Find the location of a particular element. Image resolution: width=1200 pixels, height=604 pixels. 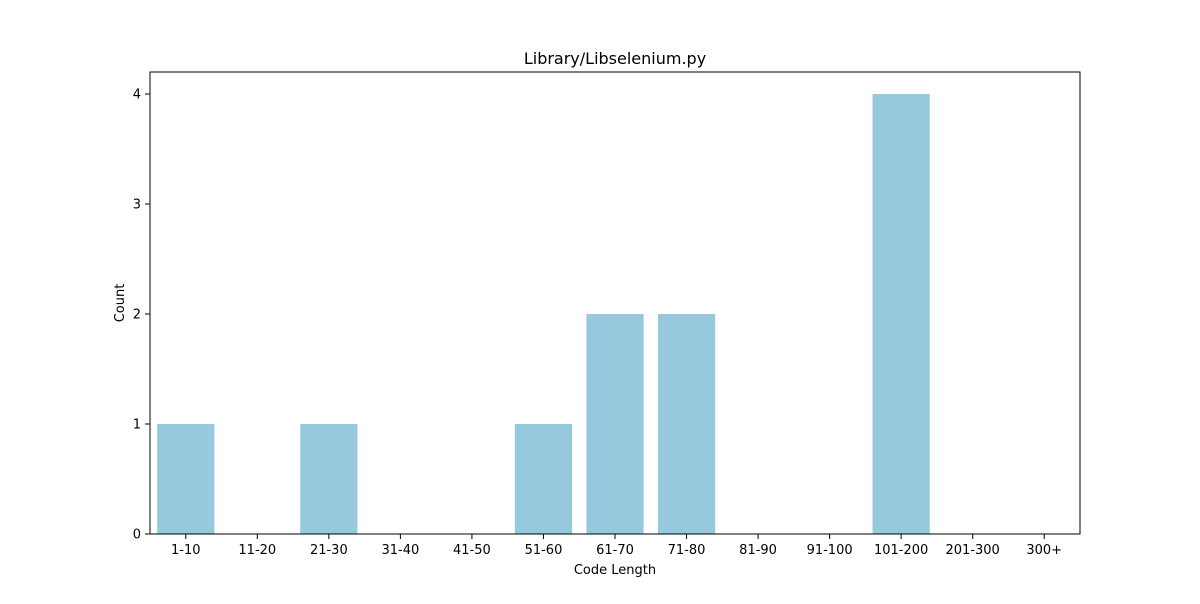

x-tick-label: 61-70 is located at coordinates (615, 550).